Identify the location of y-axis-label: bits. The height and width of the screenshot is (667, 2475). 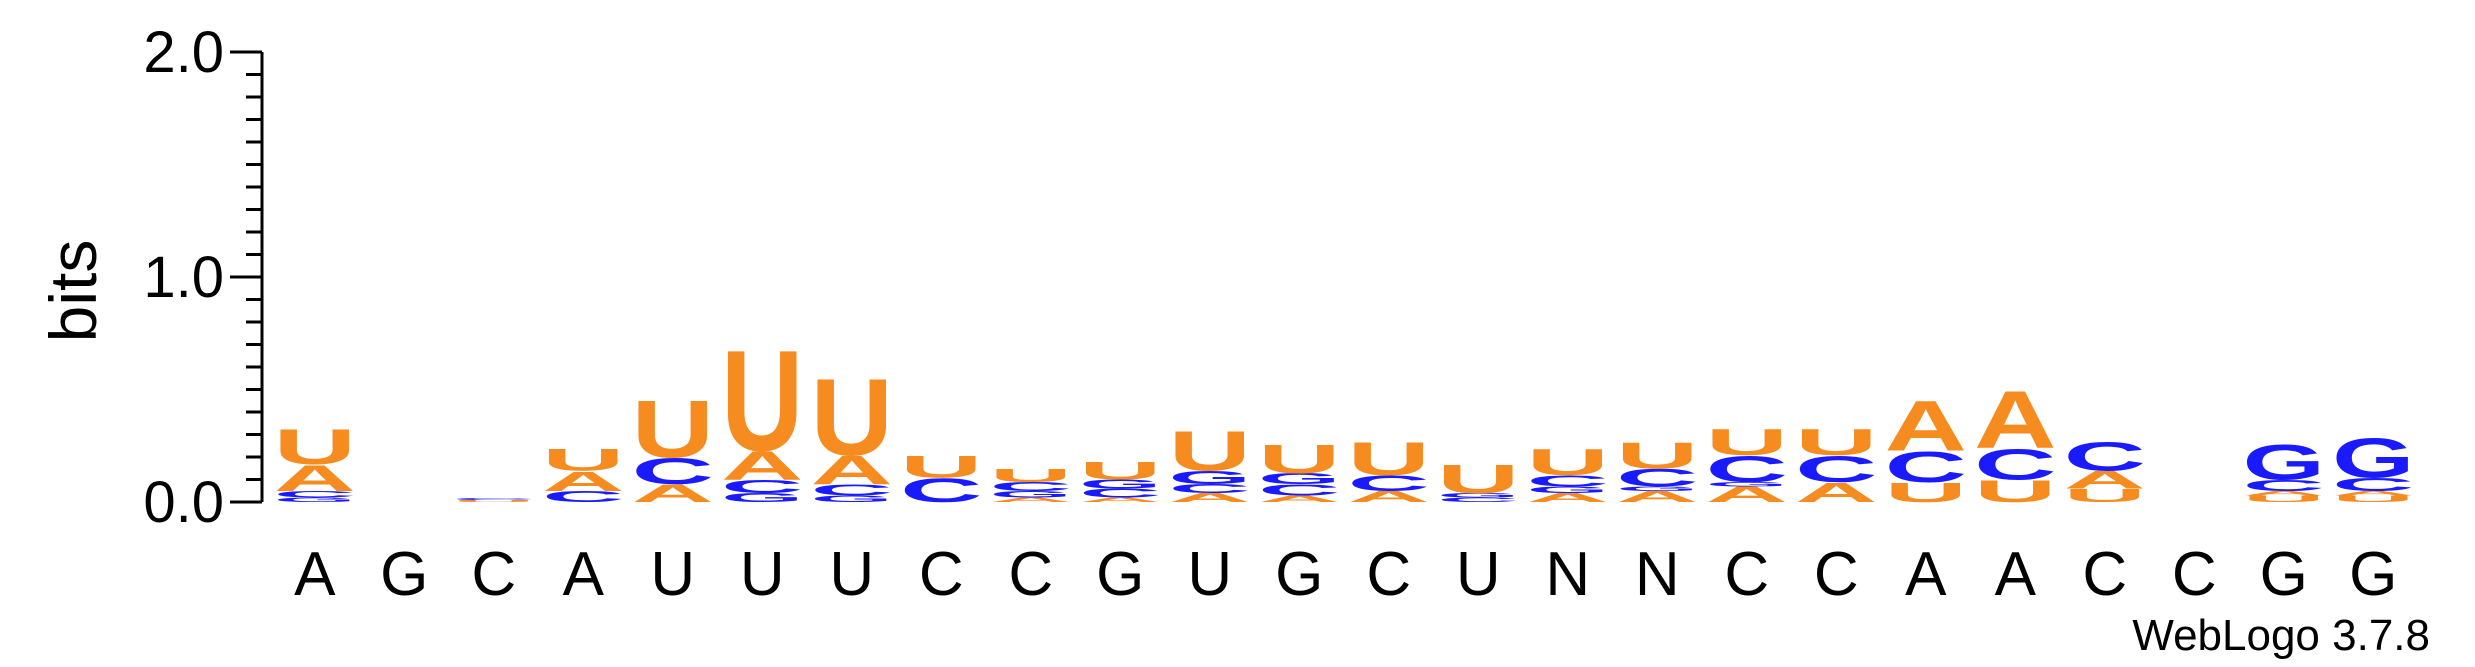
(73, 291).